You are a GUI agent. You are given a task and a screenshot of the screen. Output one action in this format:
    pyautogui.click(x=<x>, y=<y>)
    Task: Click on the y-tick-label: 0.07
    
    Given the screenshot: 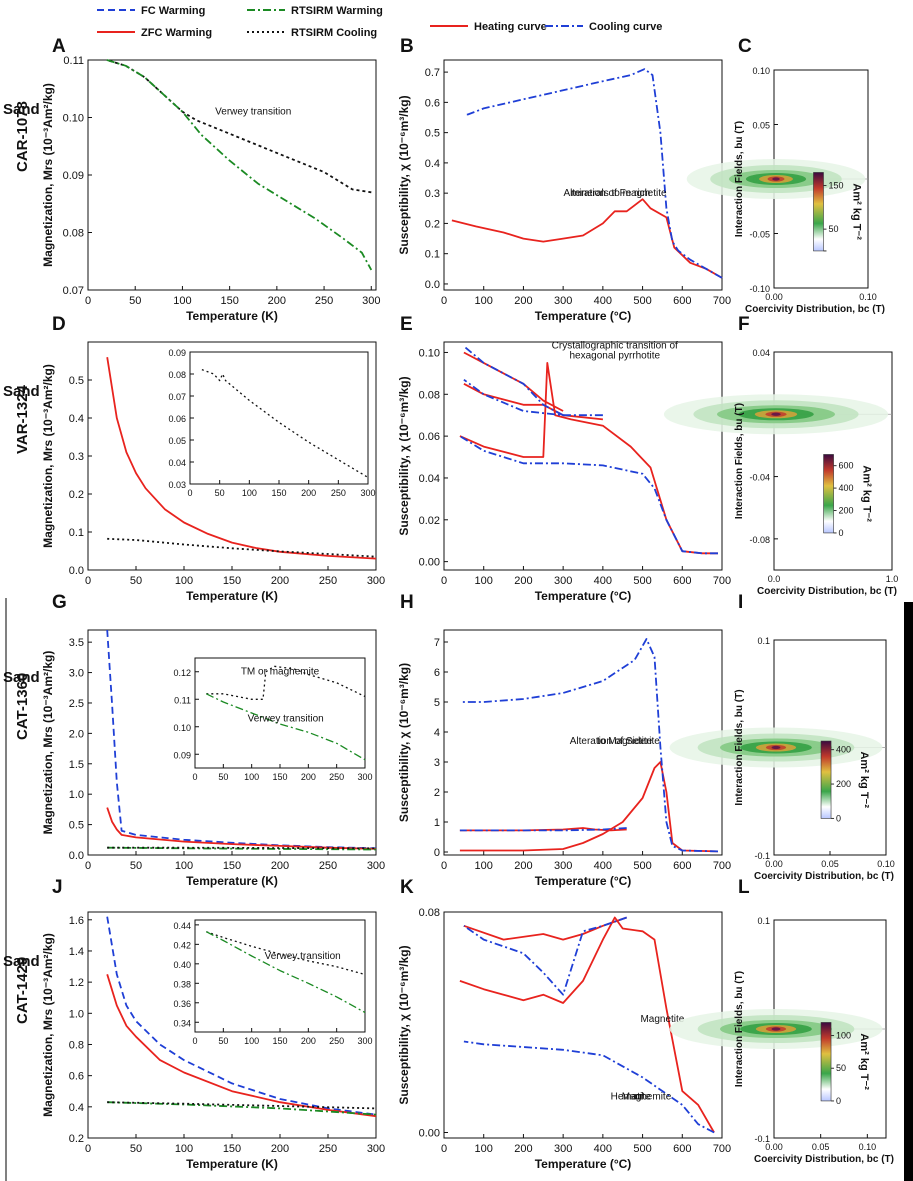 What is the action you would take?
    pyautogui.click(x=177, y=397)
    